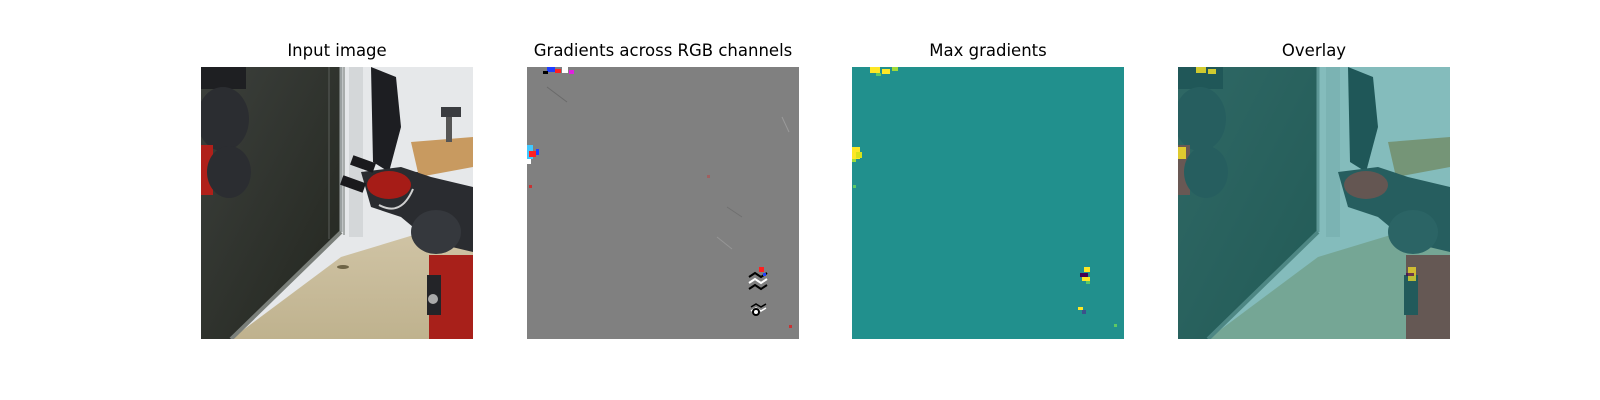  Describe the element at coordinates (1314, 50) in the screenshot. I see `panel-title-overlay: Overlay` at that location.